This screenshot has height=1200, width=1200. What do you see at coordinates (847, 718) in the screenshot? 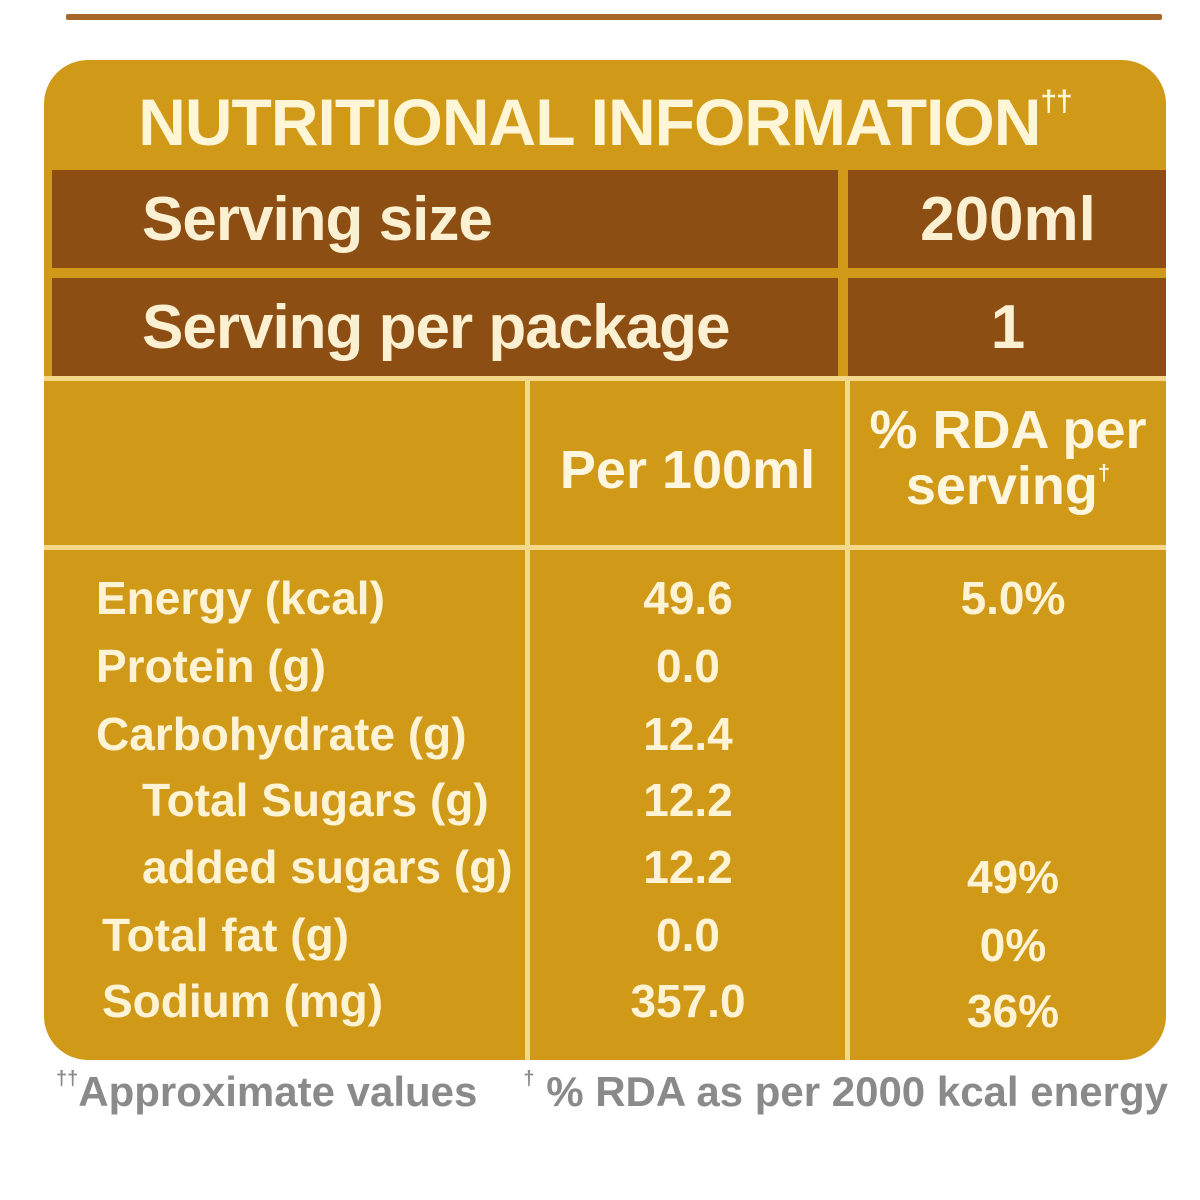
I see `column-divider-right` at bounding box center [847, 718].